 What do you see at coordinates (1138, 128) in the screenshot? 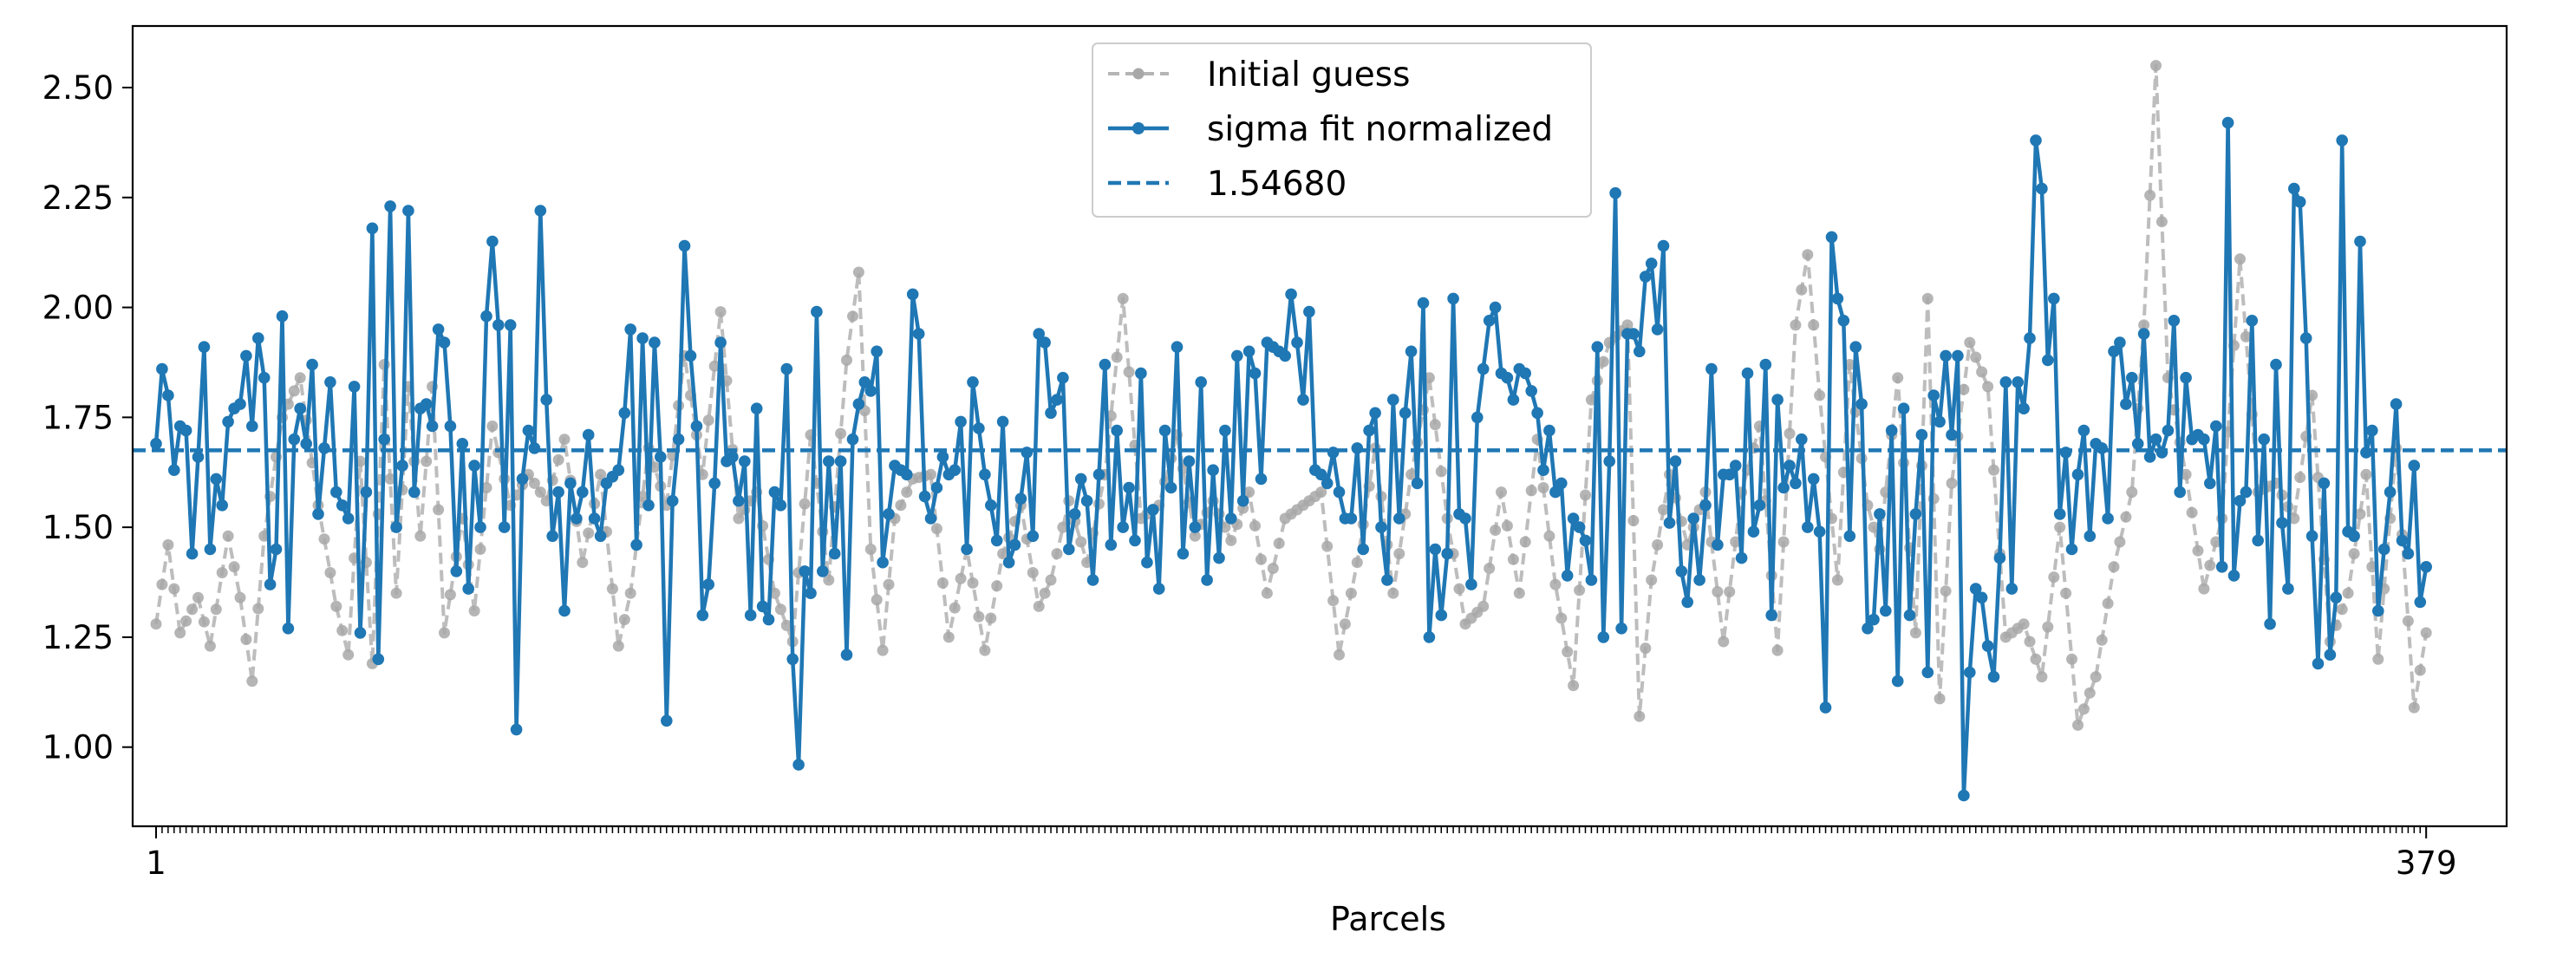
I see `legend-dot-sigma-fit` at bounding box center [1138, 128].